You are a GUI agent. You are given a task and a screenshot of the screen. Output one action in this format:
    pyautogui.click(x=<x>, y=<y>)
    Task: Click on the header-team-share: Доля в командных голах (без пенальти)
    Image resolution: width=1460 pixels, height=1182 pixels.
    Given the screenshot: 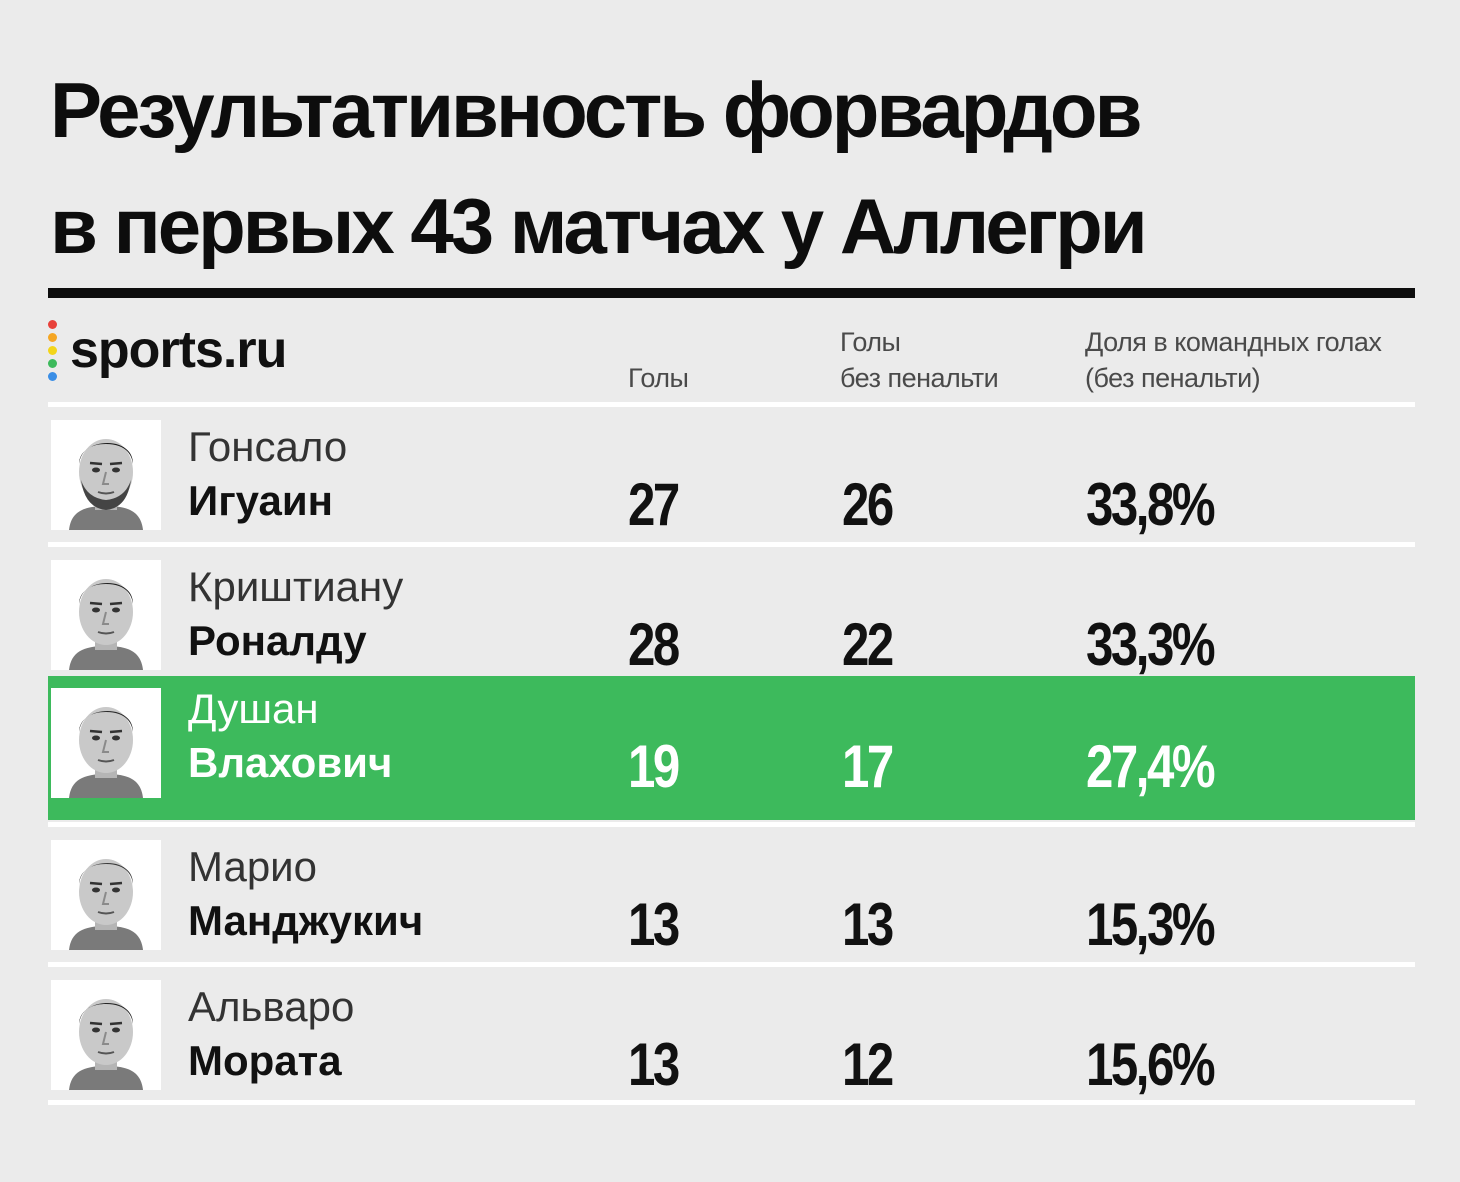 What is the action you would take?
    pyautogui.click(x=1233, y=360)
    